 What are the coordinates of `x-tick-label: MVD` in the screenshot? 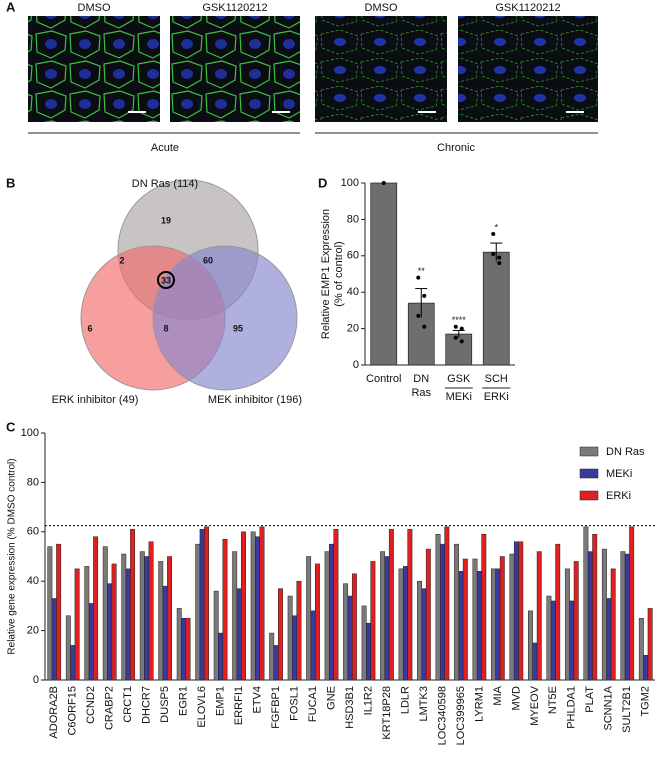 It's located at (516, 698).